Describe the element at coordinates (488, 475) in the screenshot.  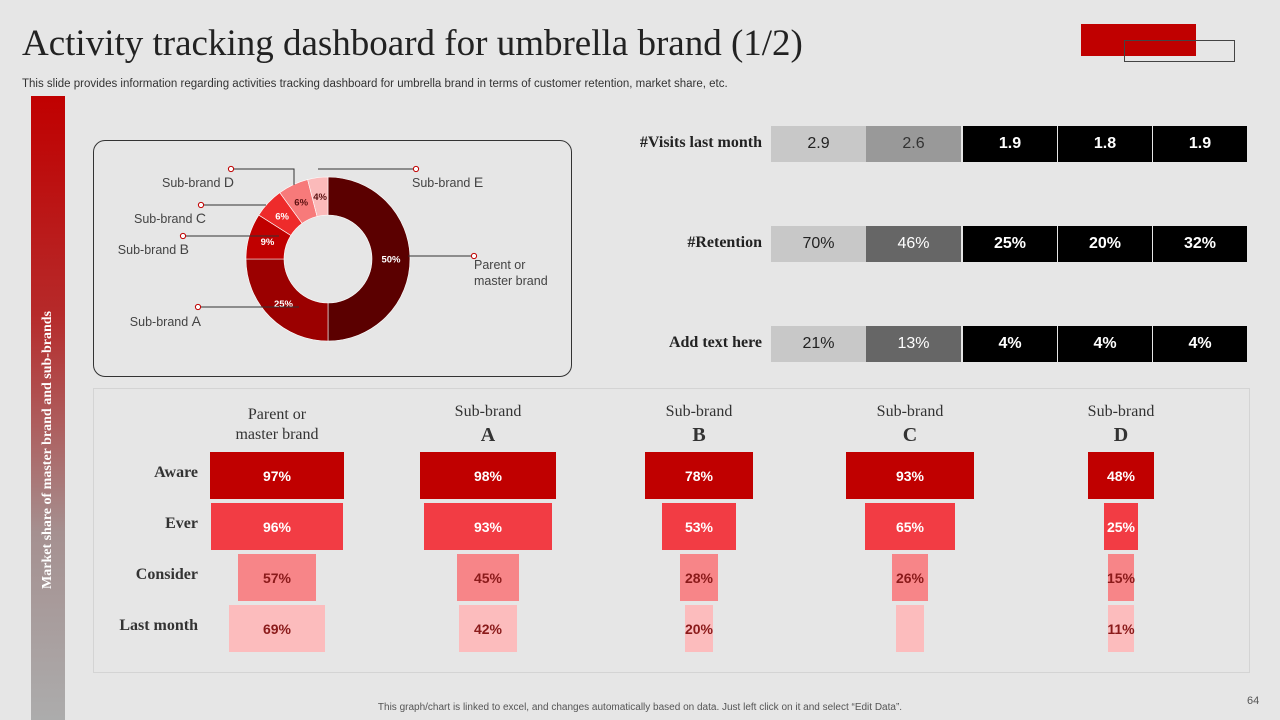
I see `funnel-bar: 98%` at that location.